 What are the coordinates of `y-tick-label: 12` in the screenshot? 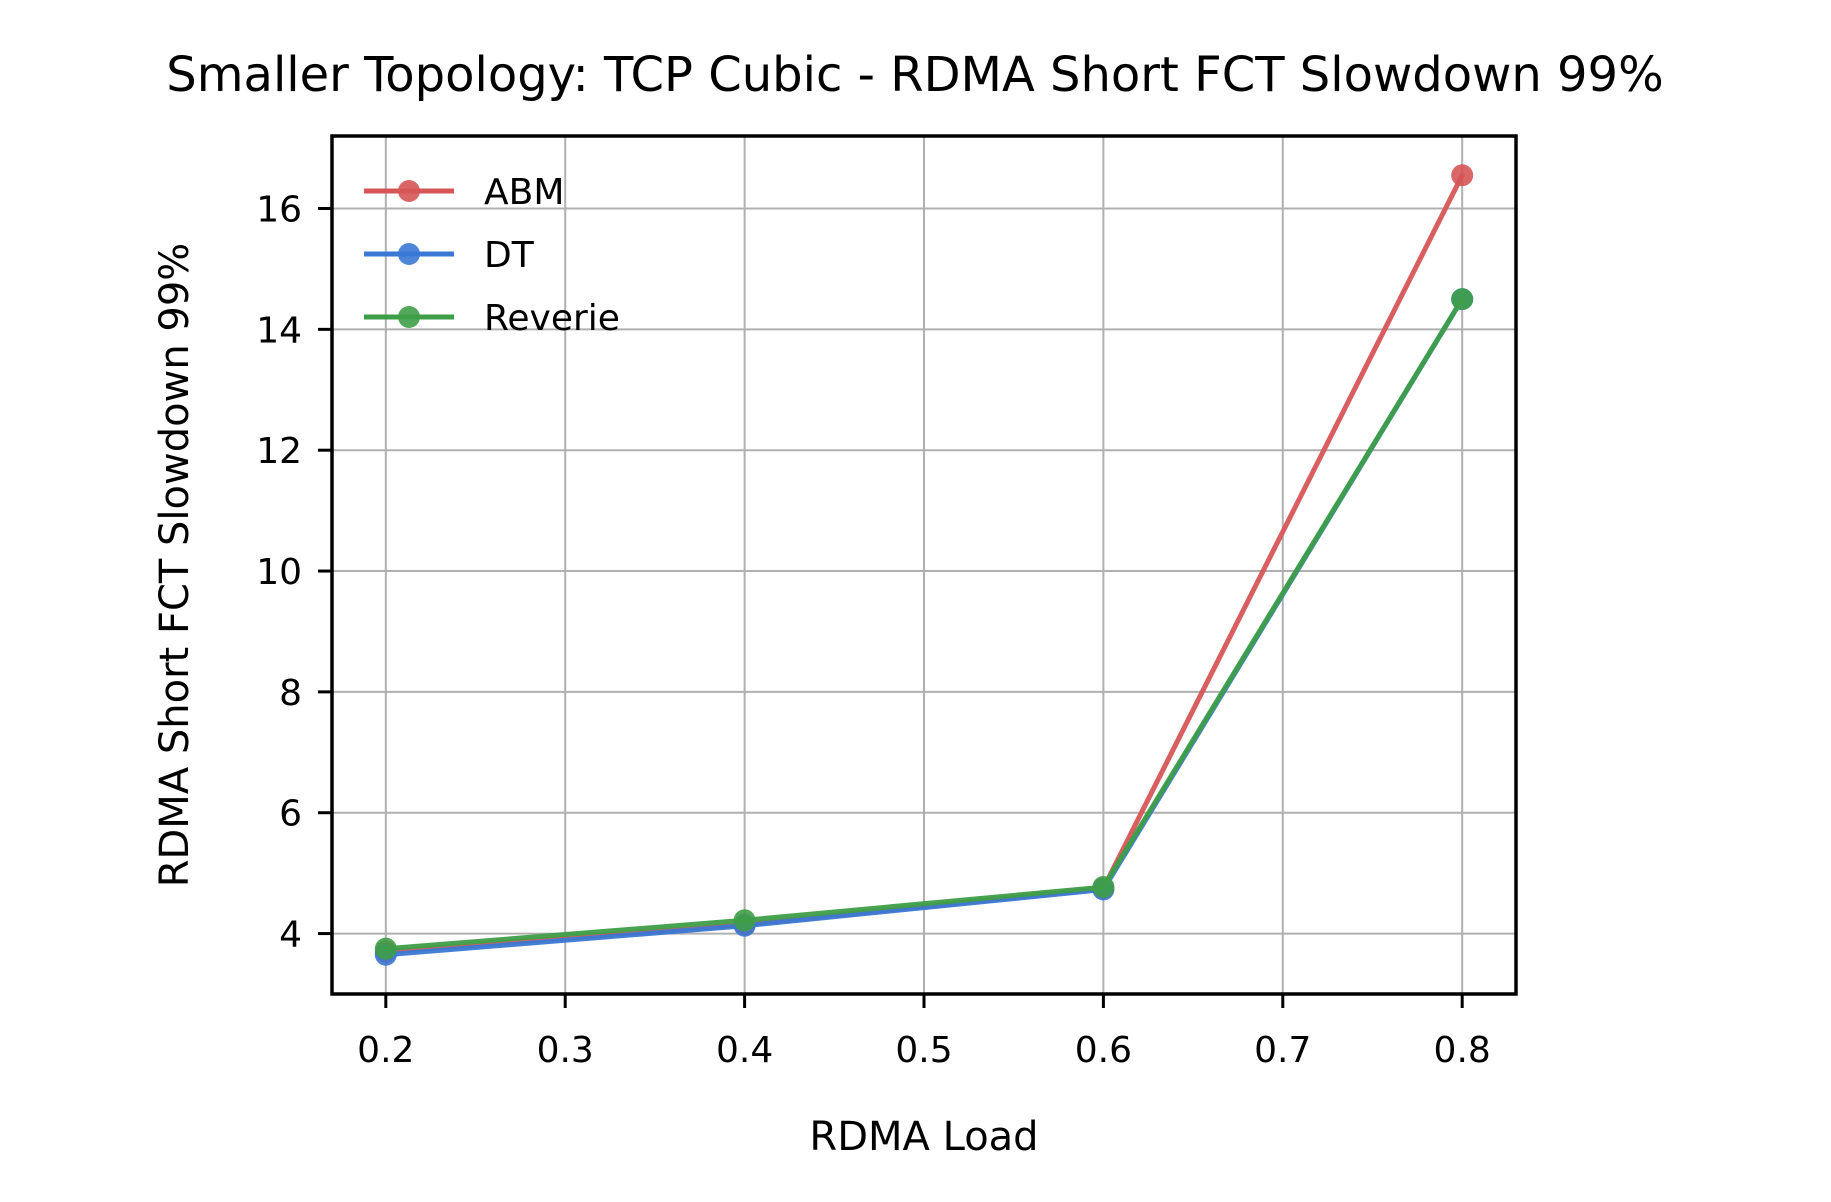 It's located at (279, 451).